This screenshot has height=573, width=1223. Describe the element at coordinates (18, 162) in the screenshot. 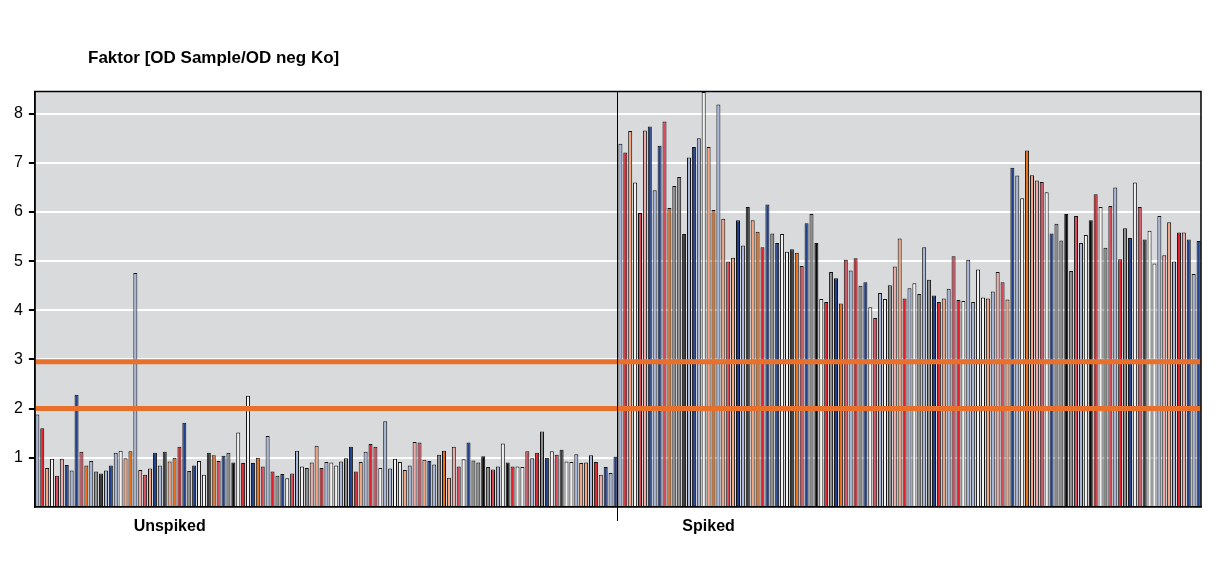

I see `y-tick-label: 7` at that location.